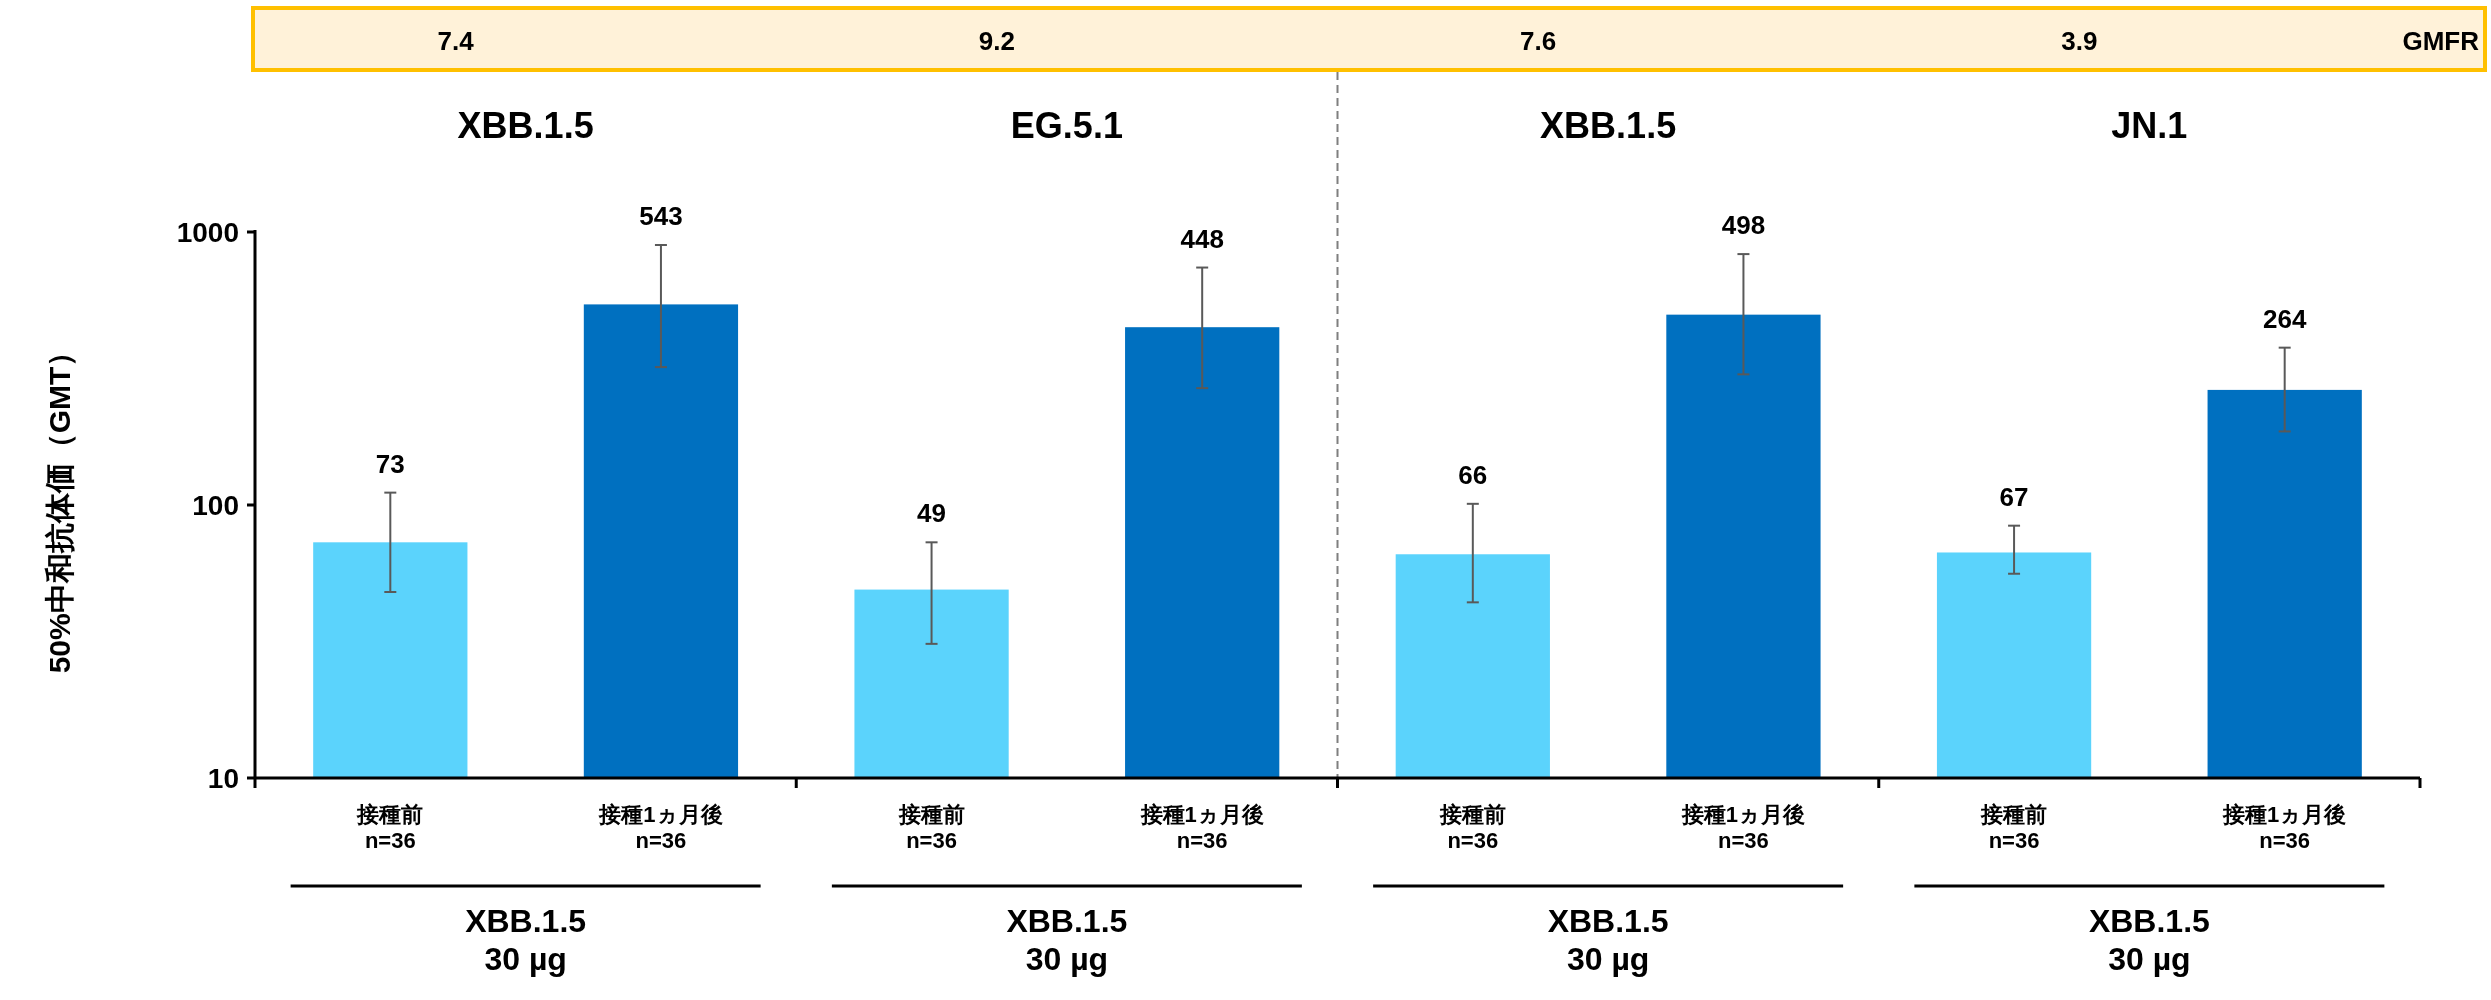 The height and width of the screenshot is (1000, 2491). What do you see at coordinates (996, 41) in the screenshot?
I see `text: 9.2` at bounding box center [996, 41].